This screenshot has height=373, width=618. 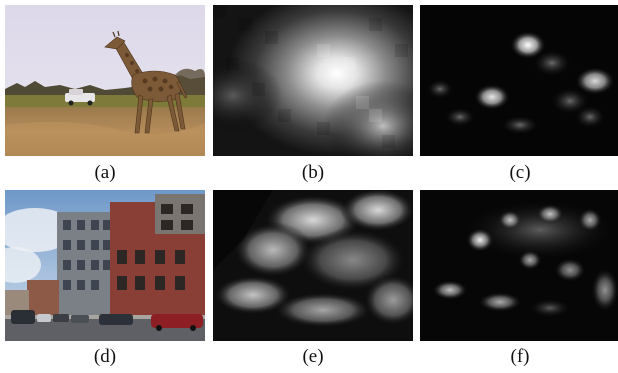 I want to click on panel-b-coarse-saliency-map, so click(x=313, y=80).